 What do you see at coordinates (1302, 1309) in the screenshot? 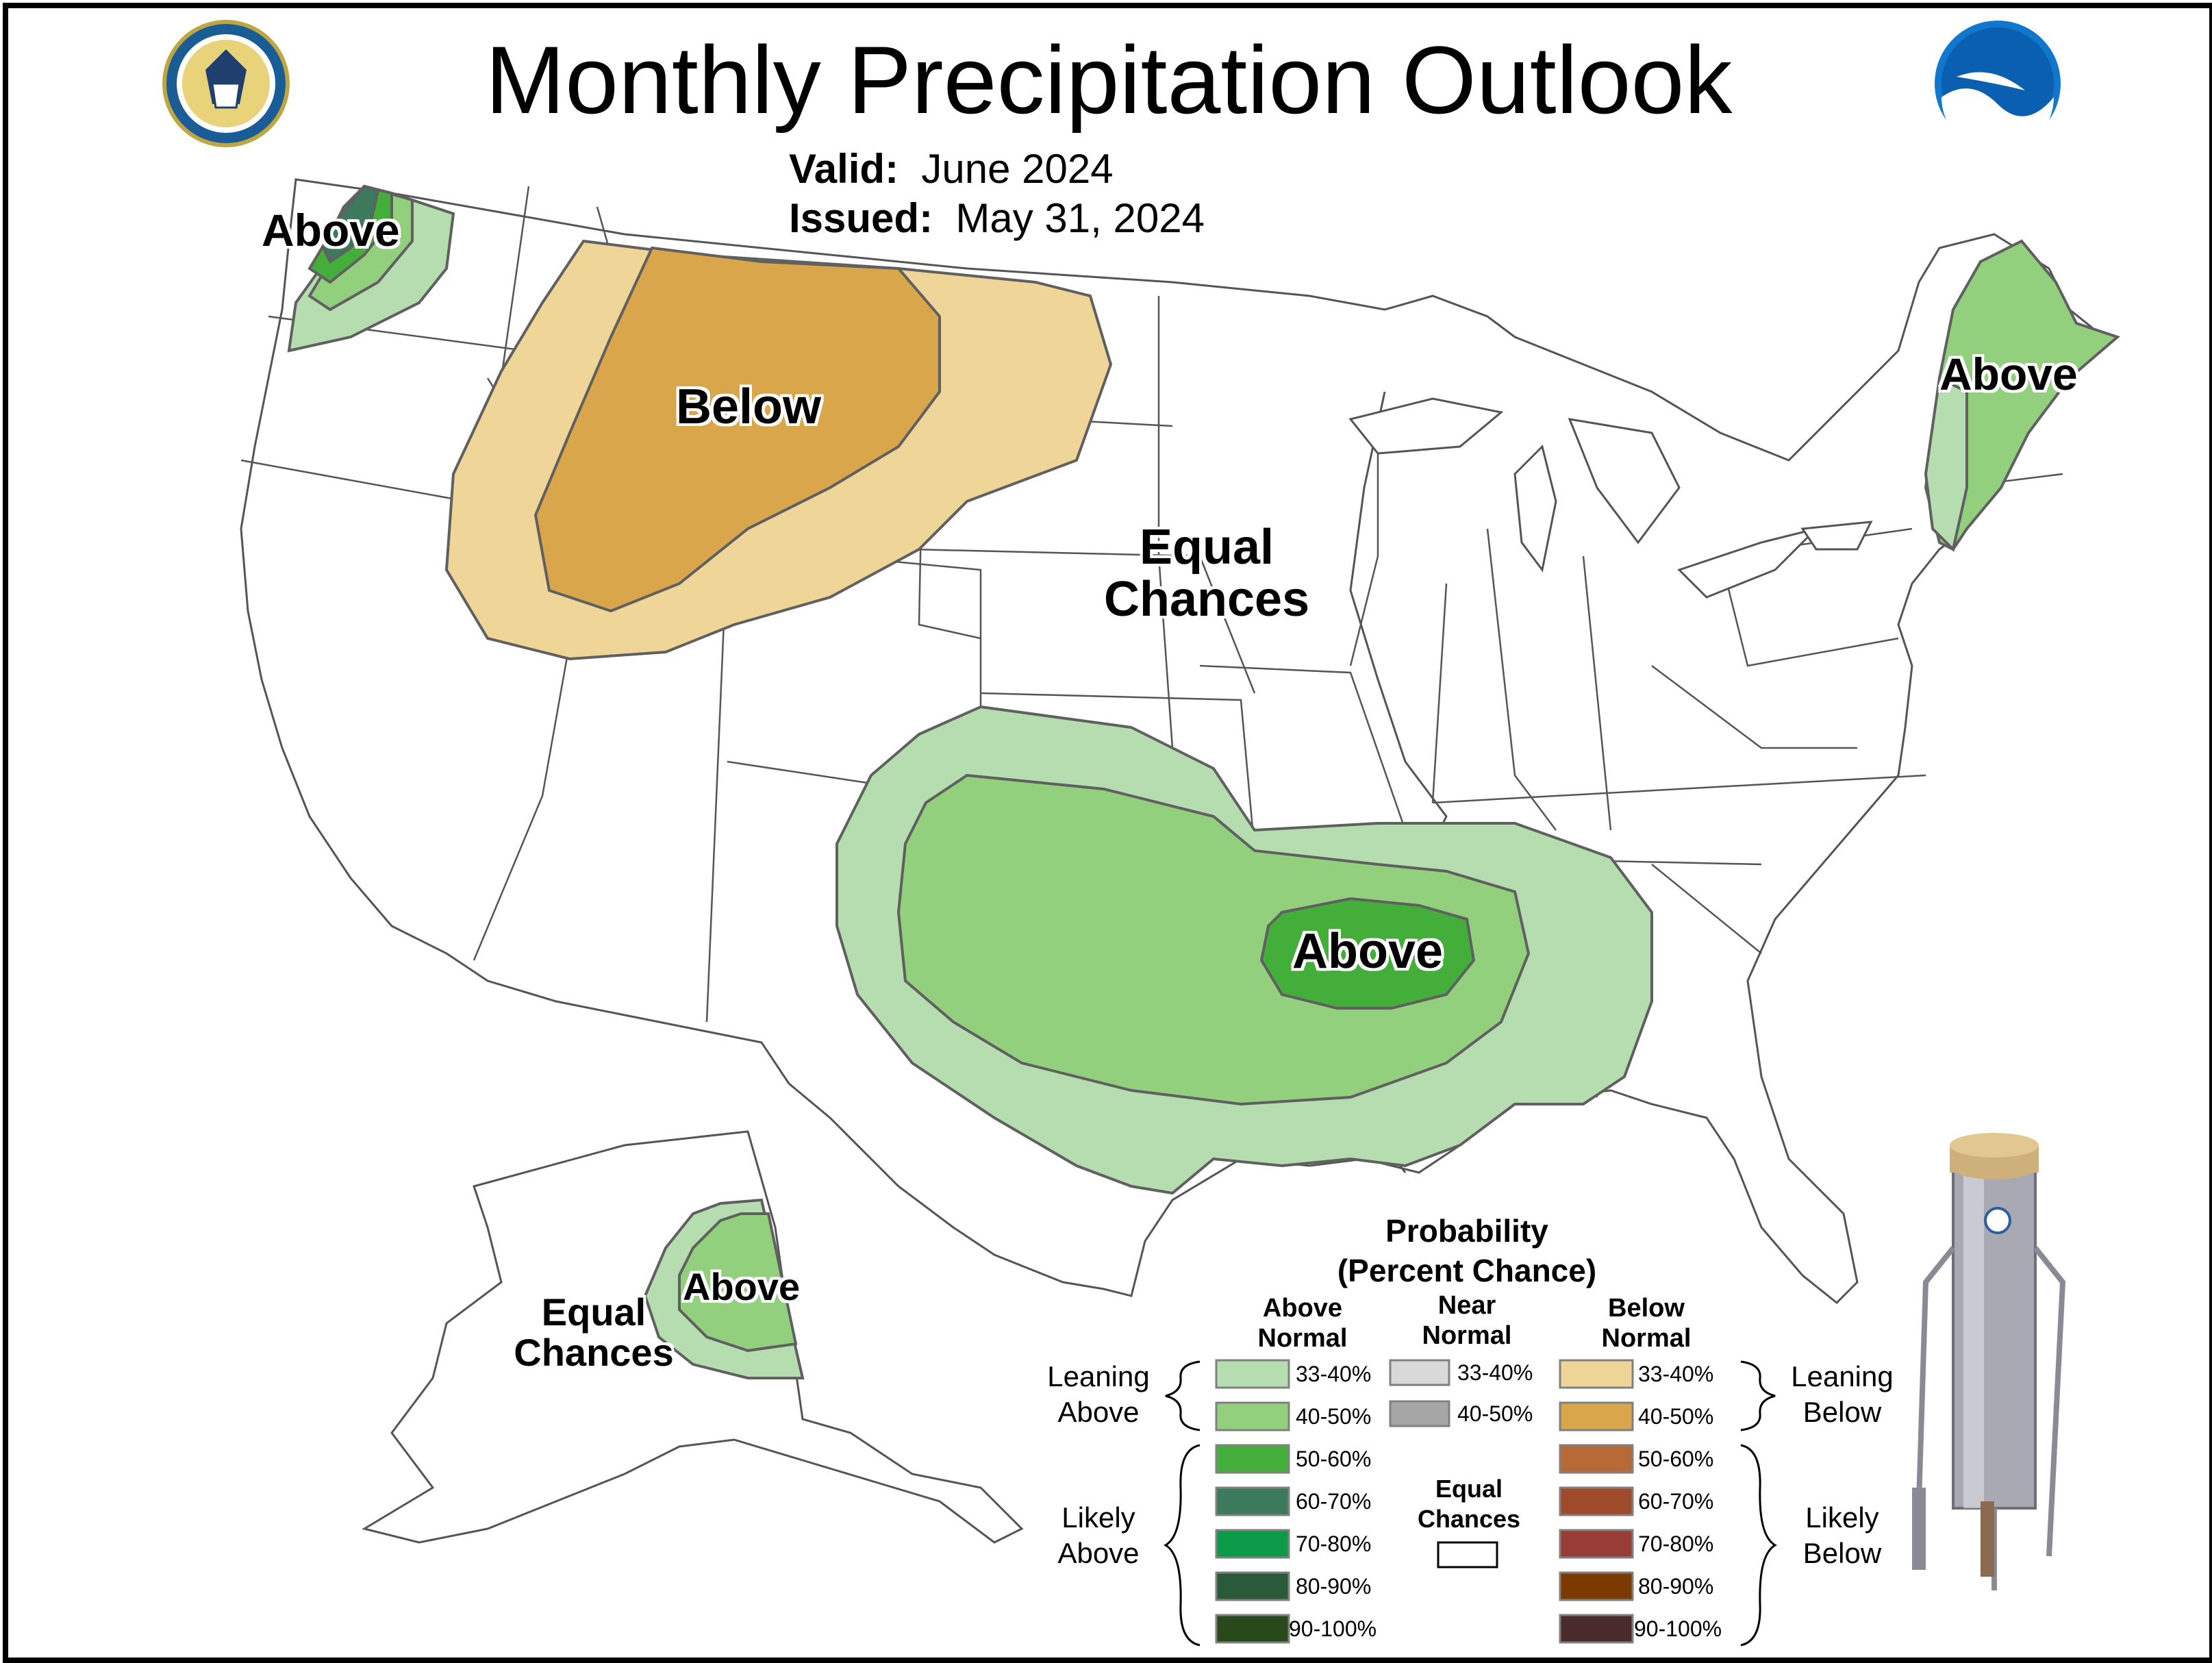
I see `legend-above-header-1: Above` at bounding box center [1302, 1309].